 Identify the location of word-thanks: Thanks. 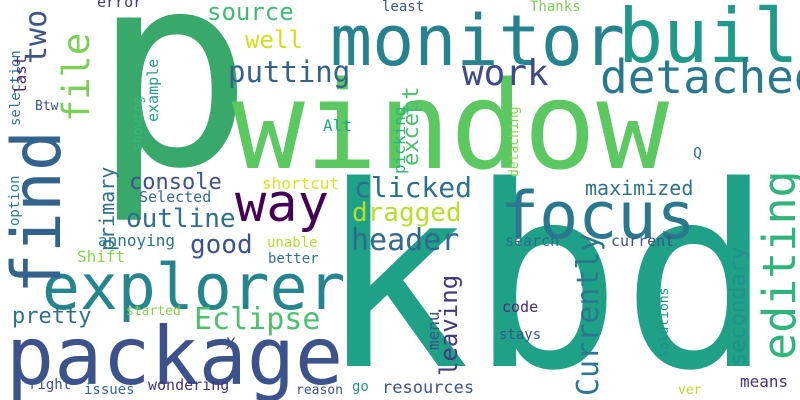
(555, 7).